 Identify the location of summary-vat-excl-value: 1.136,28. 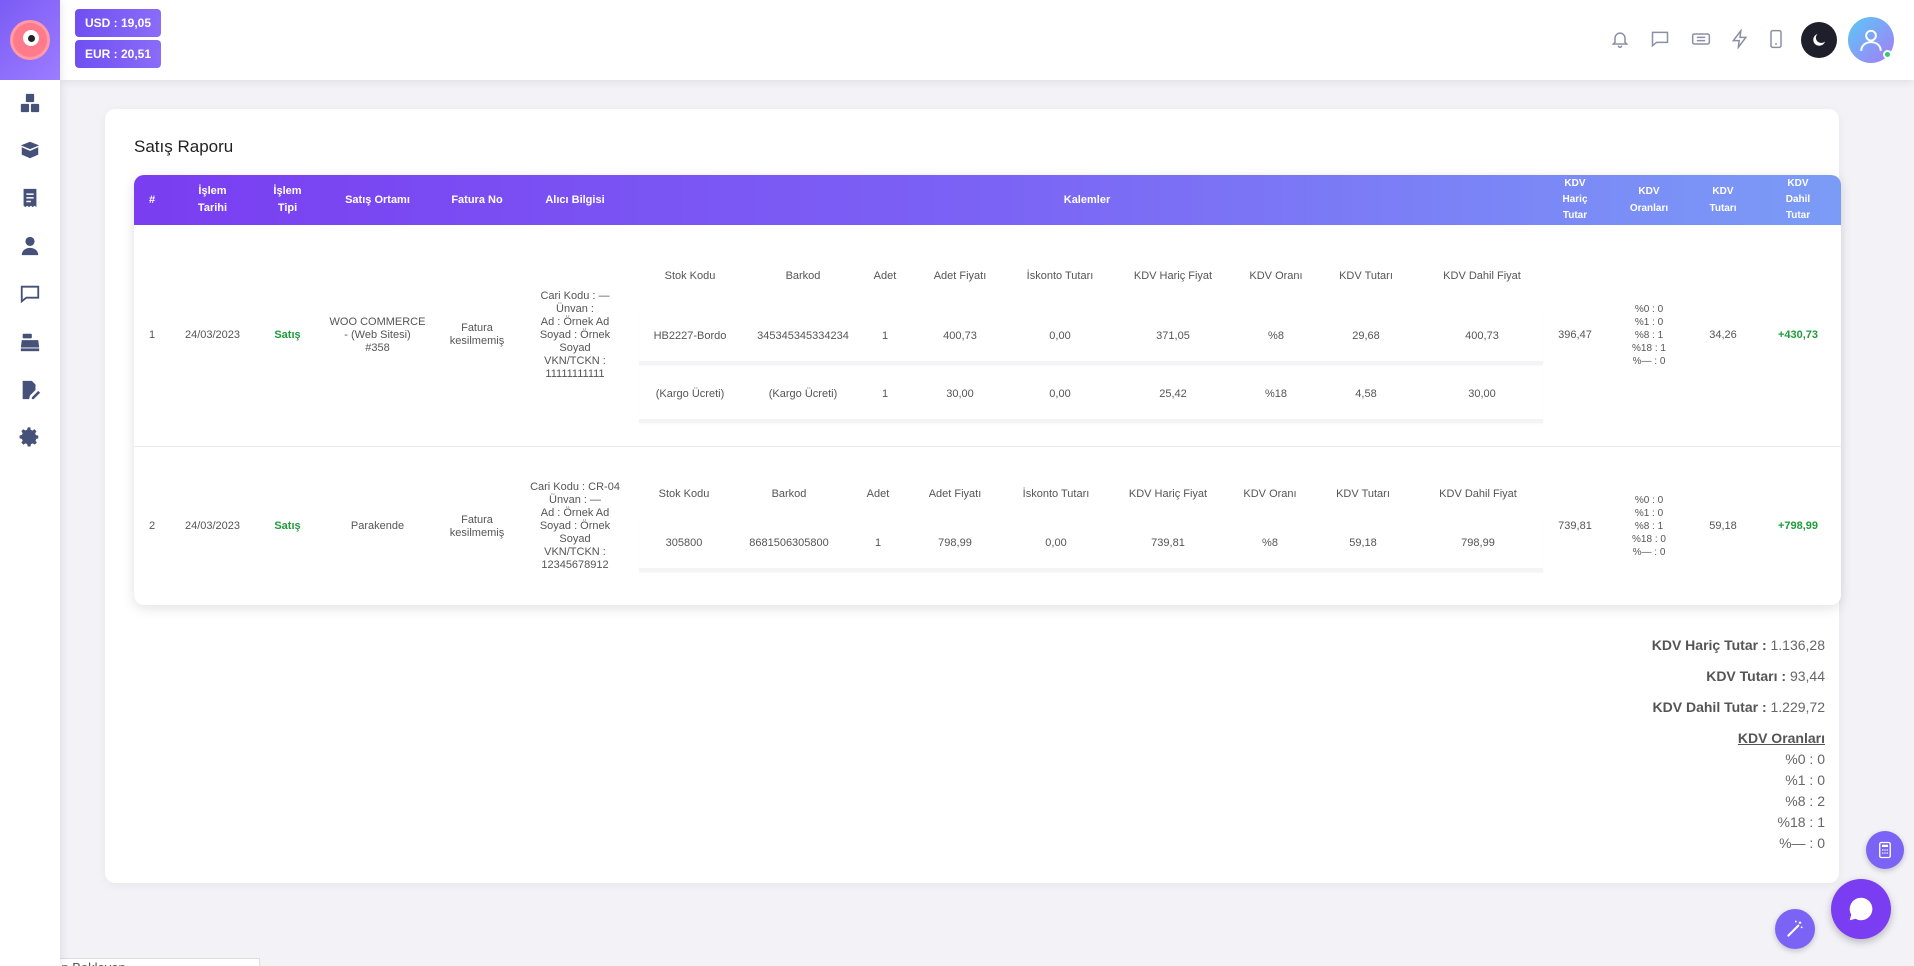
(1798, 645).